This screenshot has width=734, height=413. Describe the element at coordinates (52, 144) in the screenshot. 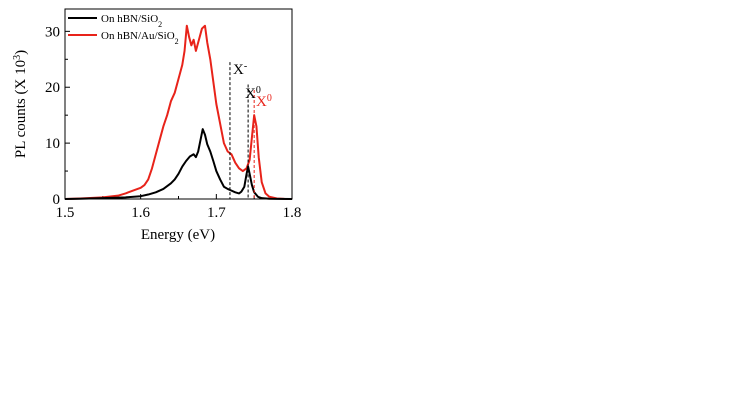

I see `y-tick-label: 10` at that location.